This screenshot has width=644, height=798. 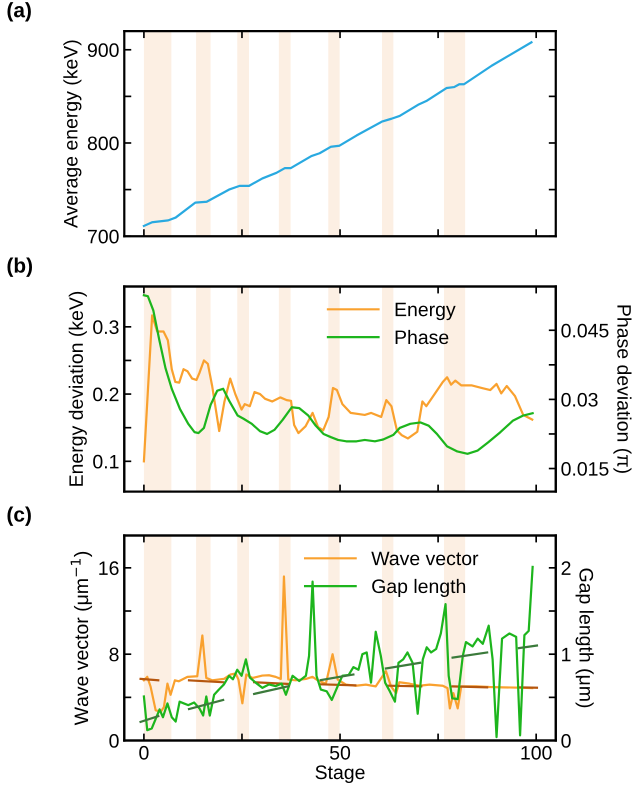 I want to click on y-tick-label: 700, so click(x=103, y=237).